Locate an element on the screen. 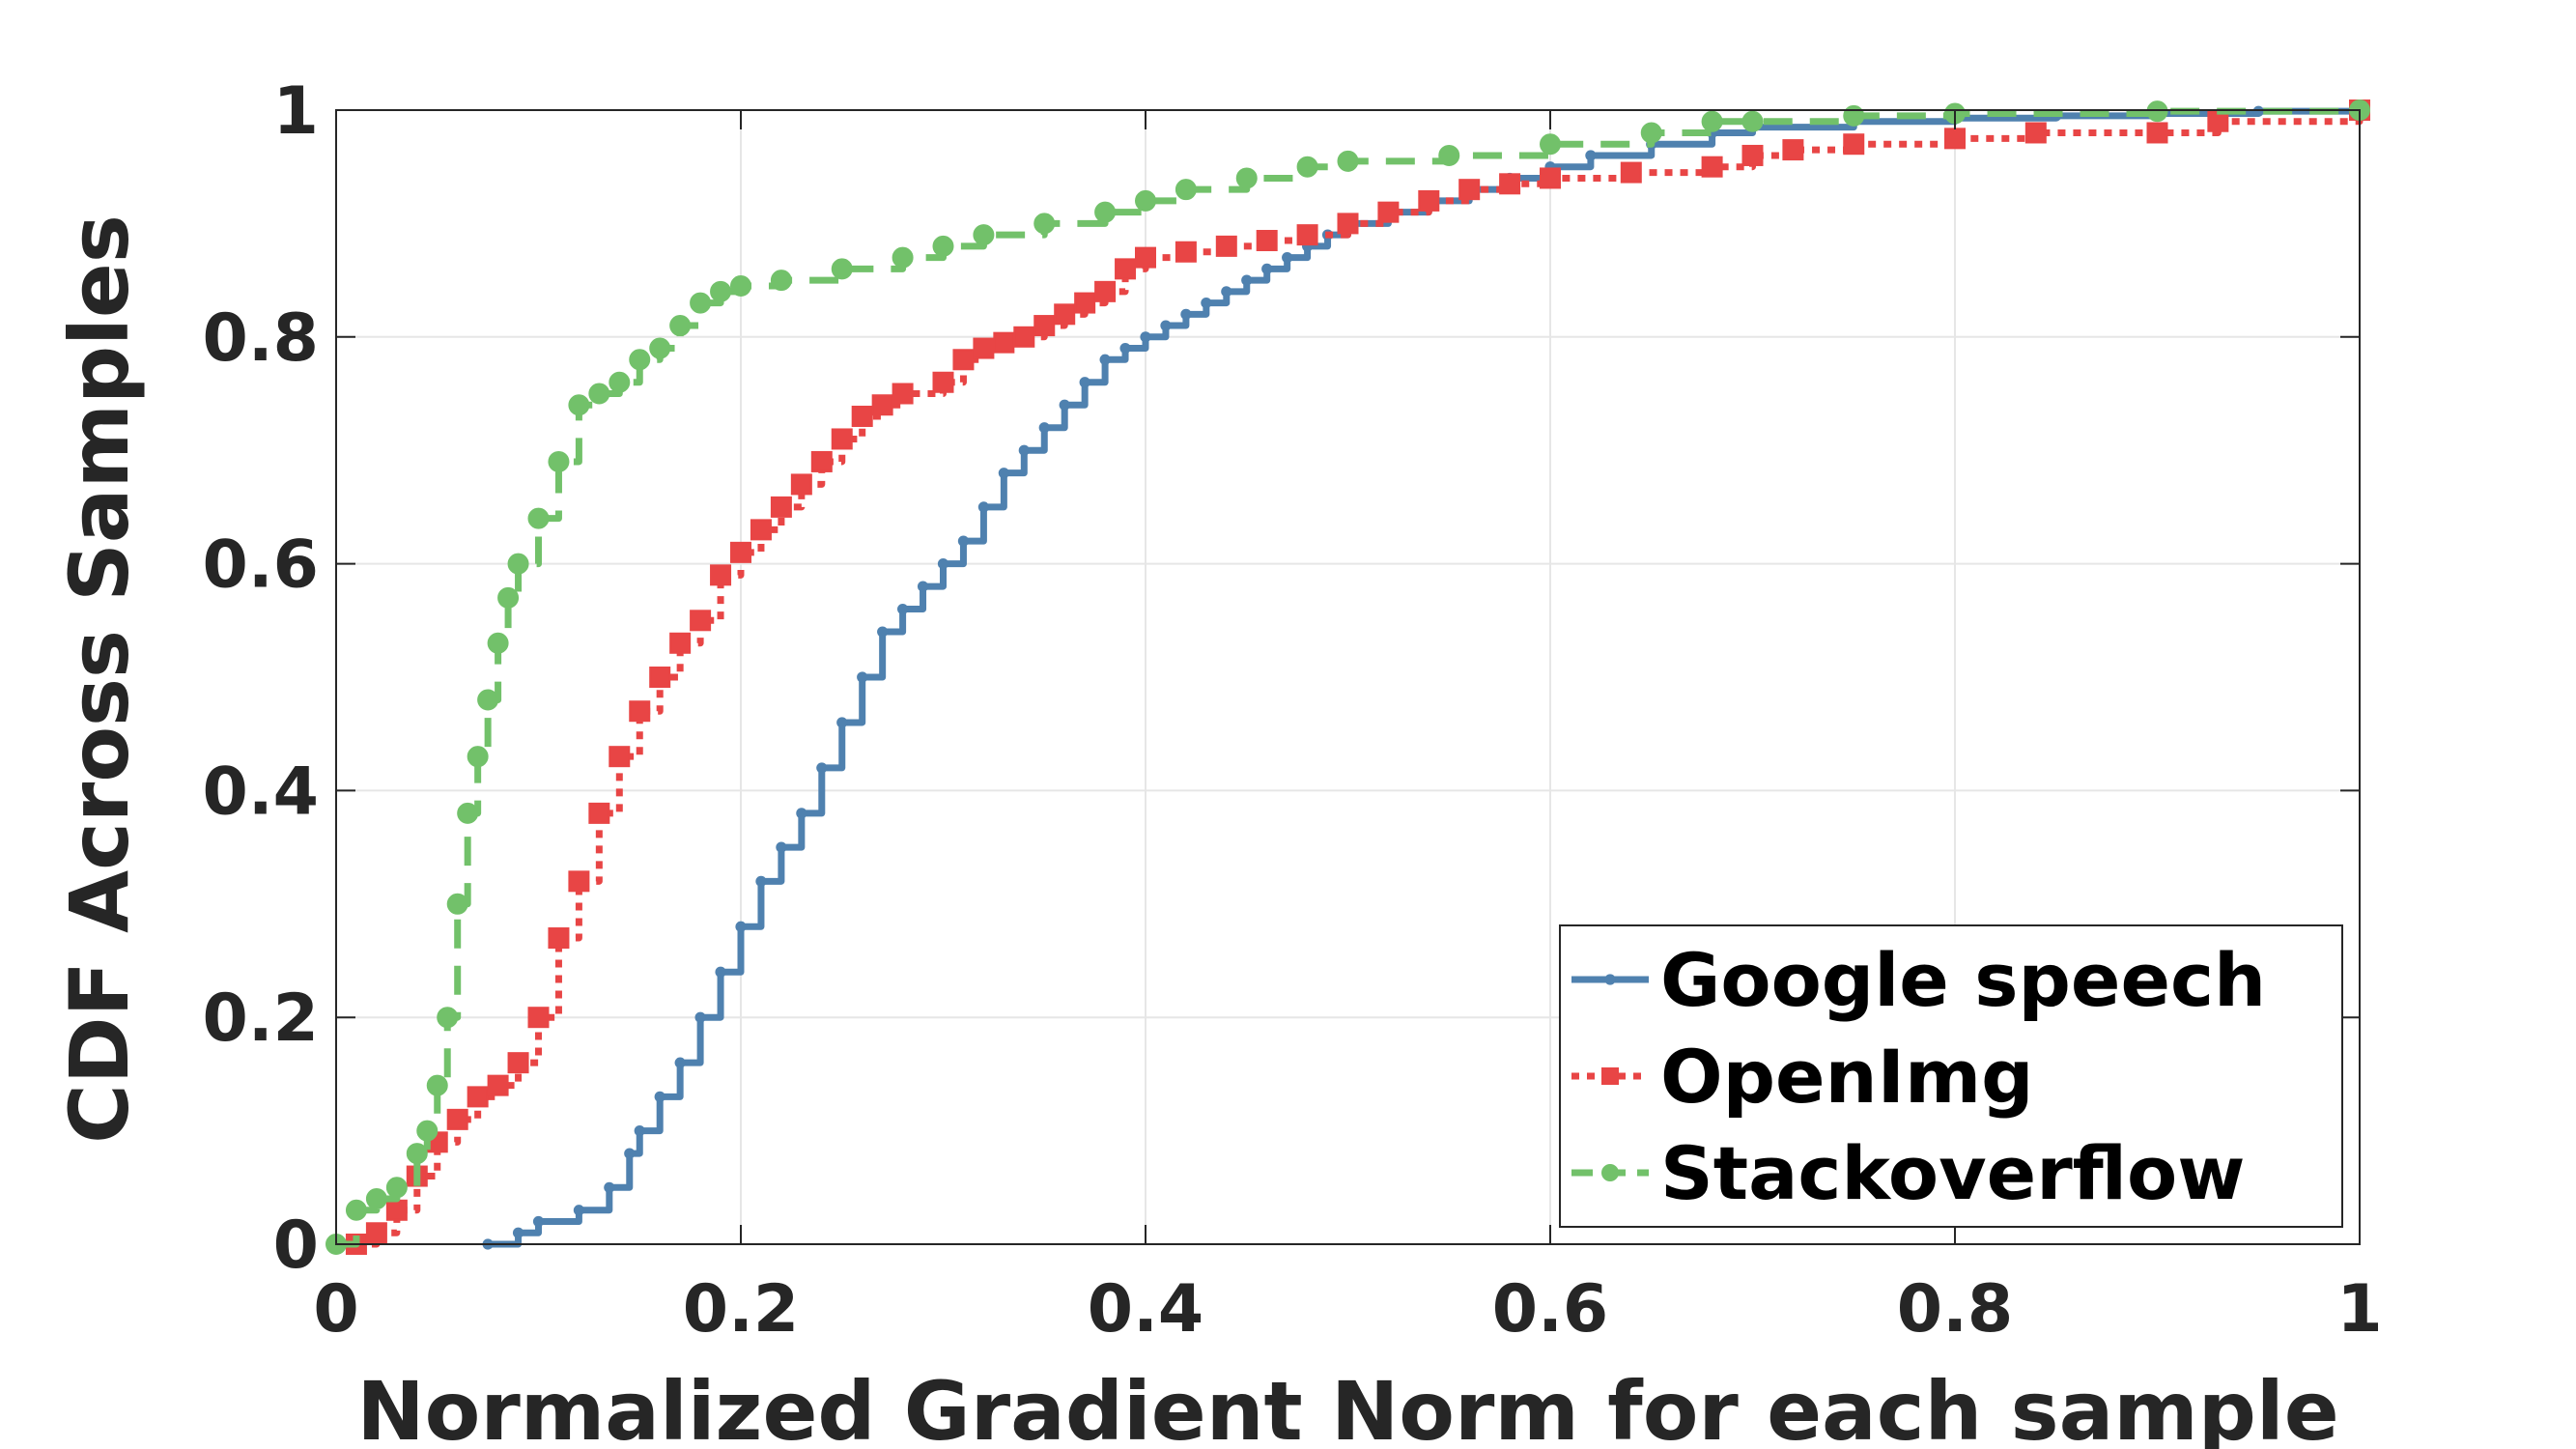 This screenshot has width=2576, height=1449. x-tick-label: 0.4 is located at coordinates (1145, 1309).